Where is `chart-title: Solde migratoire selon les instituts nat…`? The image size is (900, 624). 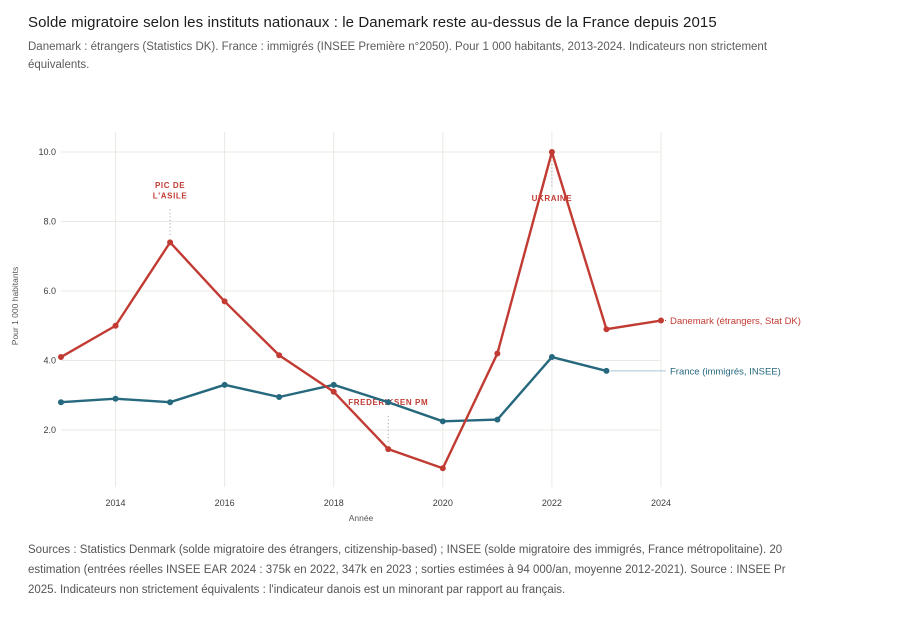 chart-title: Solde migratoire selon les instituts nat… is located at coordinates (372, 22).